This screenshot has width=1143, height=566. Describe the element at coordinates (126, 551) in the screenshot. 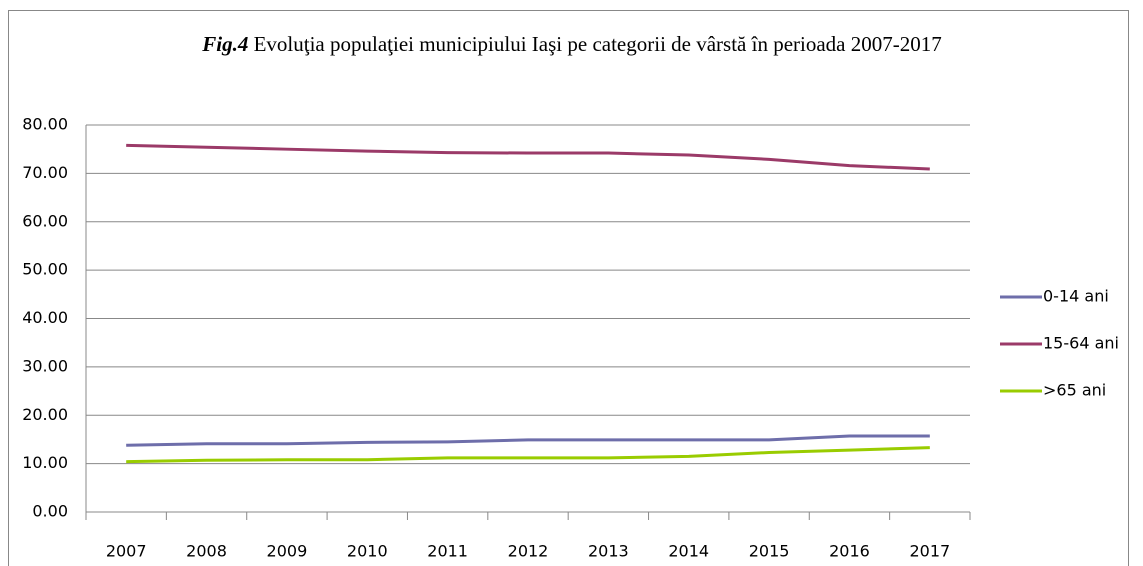

I see `x-tick-label: 2007` at that location.